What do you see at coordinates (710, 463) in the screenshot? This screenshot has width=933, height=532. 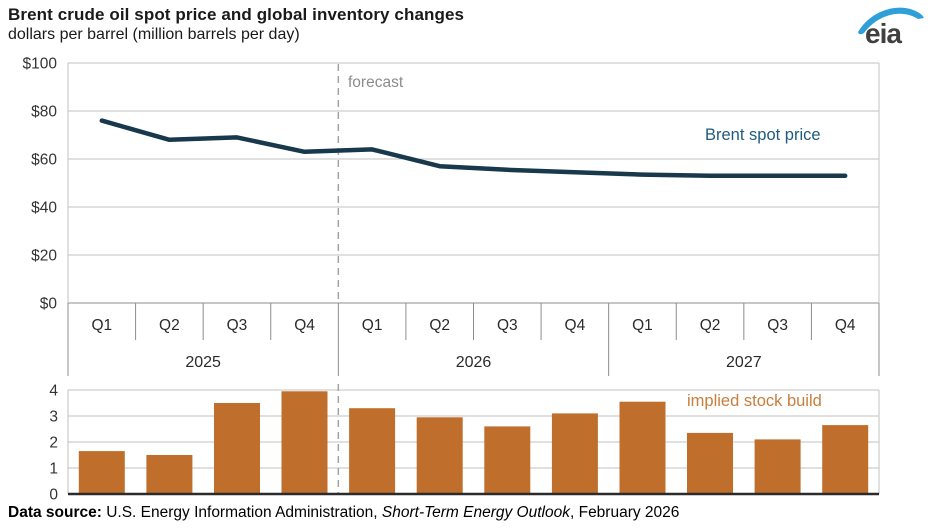 I see `stock-bar-2027-Q2` at bounding box center [710, 463].